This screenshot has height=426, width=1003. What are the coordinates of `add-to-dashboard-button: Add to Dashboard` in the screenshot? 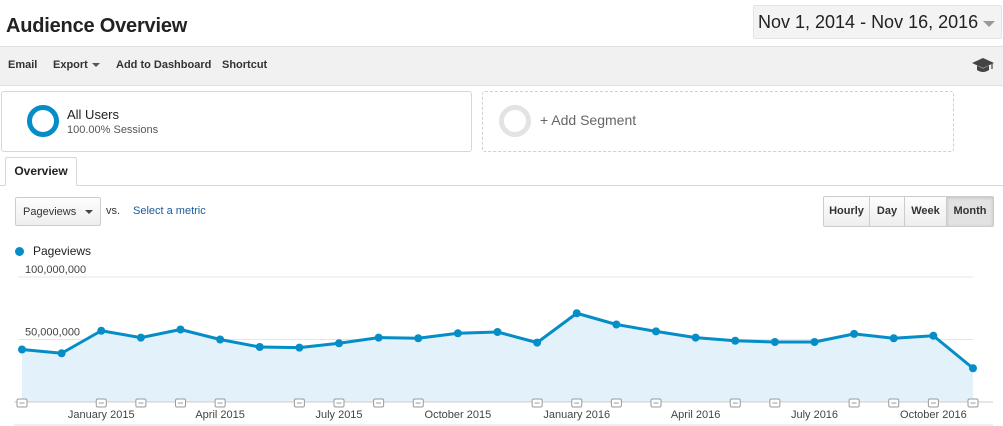 It's located at (164, 65).